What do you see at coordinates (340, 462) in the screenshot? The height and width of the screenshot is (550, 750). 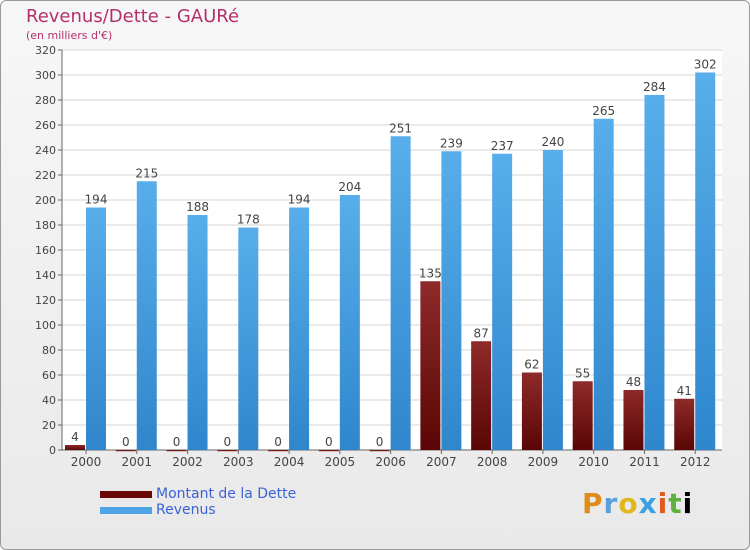 I see `x-tick-label: 2005` at bounding box center [340, 462].